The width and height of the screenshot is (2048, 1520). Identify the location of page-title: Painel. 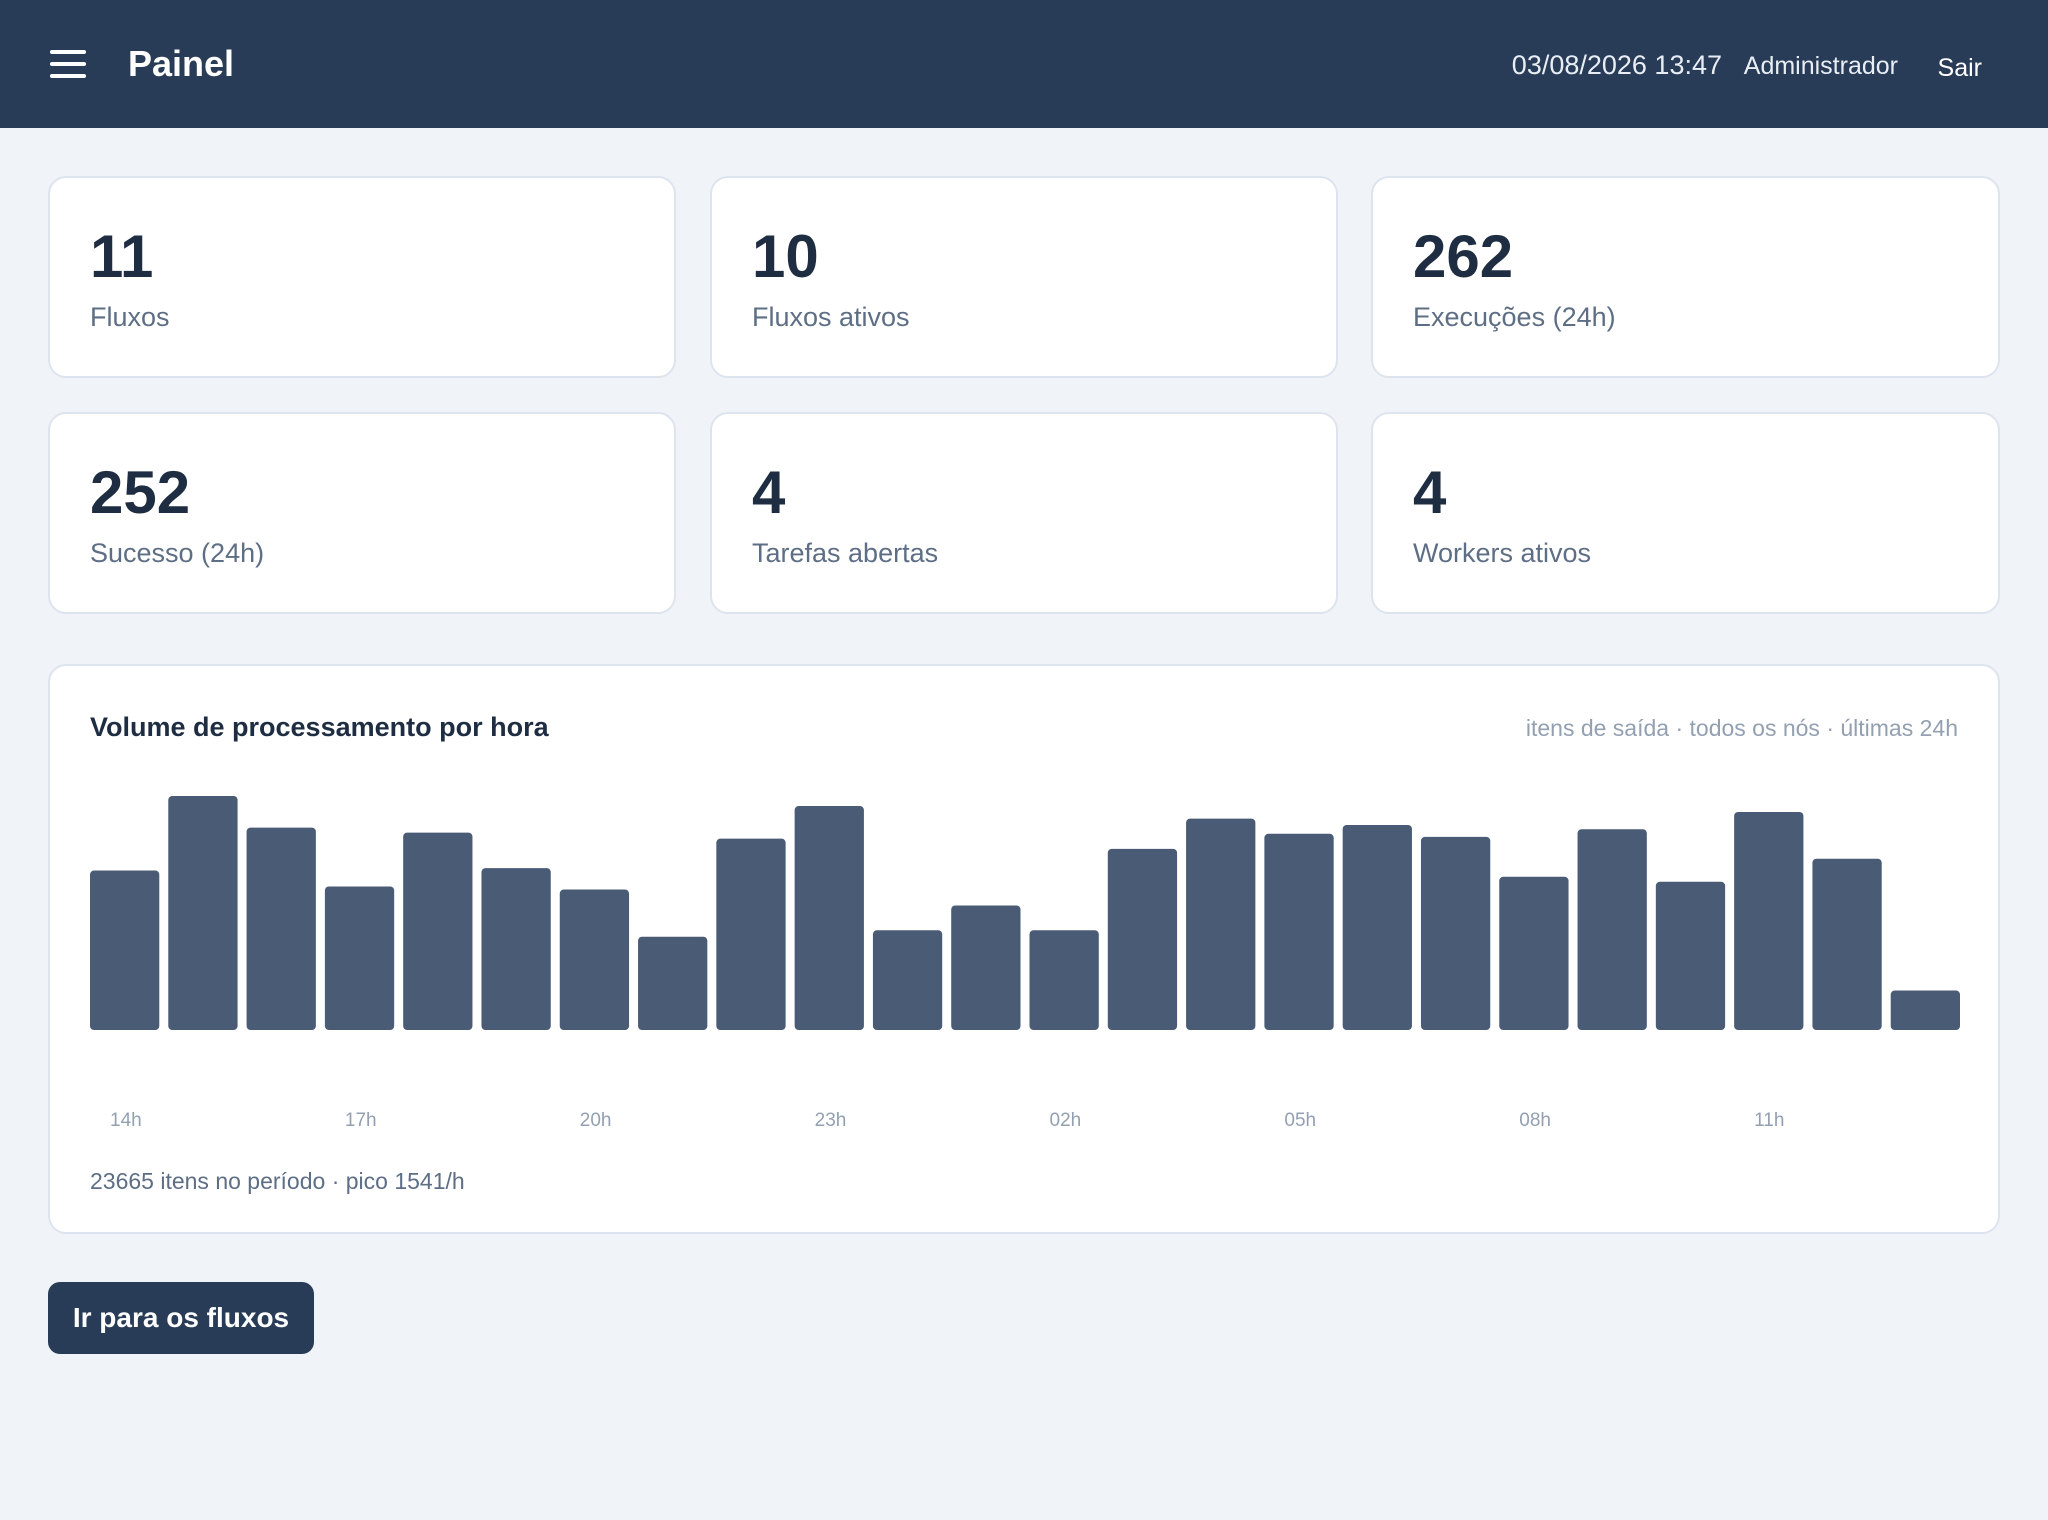
(181, 63).